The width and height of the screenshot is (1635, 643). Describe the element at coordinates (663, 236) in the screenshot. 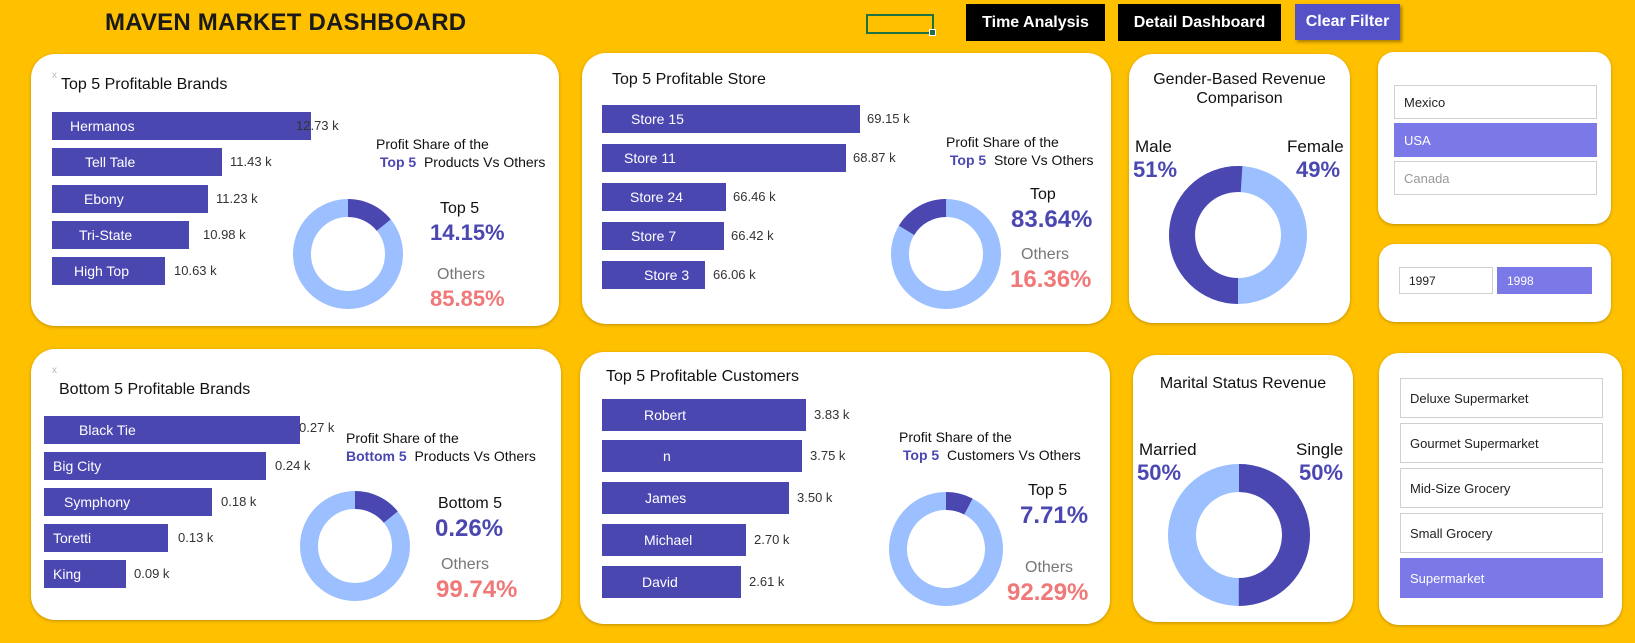

I see `bar: Store 7` at that location.